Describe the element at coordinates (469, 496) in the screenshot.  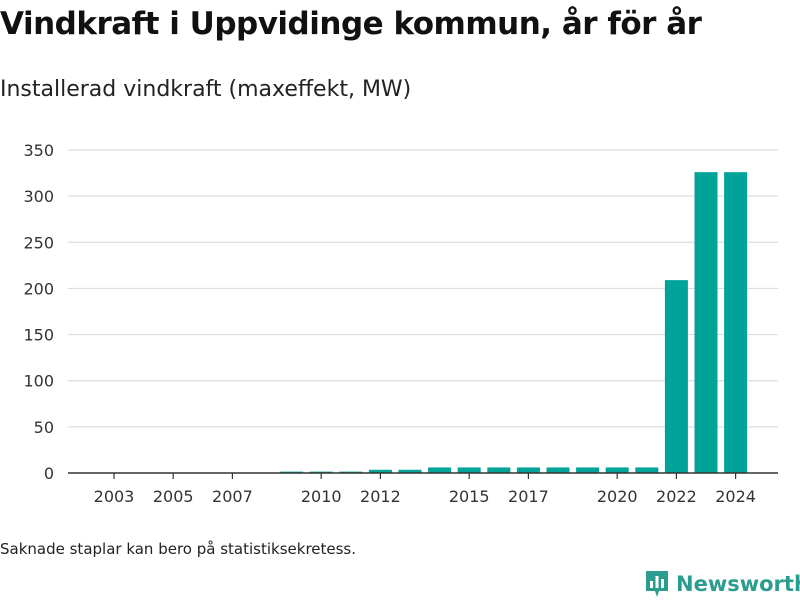
I see `x-tick-label: 2015` at that location.